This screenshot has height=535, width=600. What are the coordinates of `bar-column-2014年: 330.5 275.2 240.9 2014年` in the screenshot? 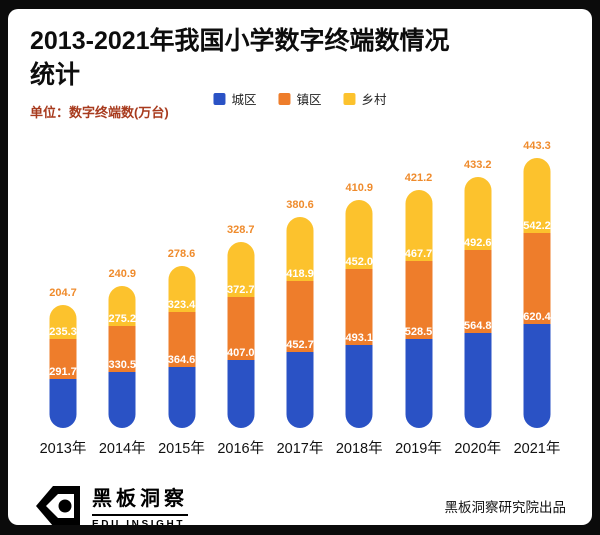 It's located at (122, 297).